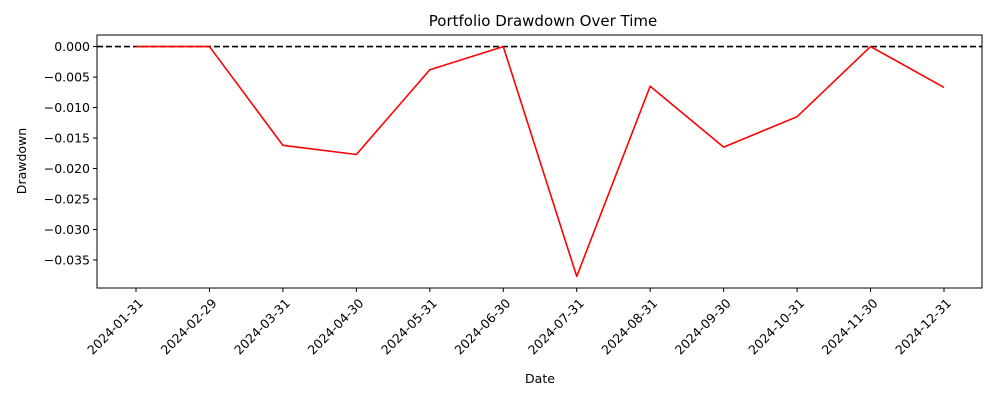 This screenshot has height=400, width=1000. I want to click on x-tick-label: 2024-10-31, so click(776, 327).